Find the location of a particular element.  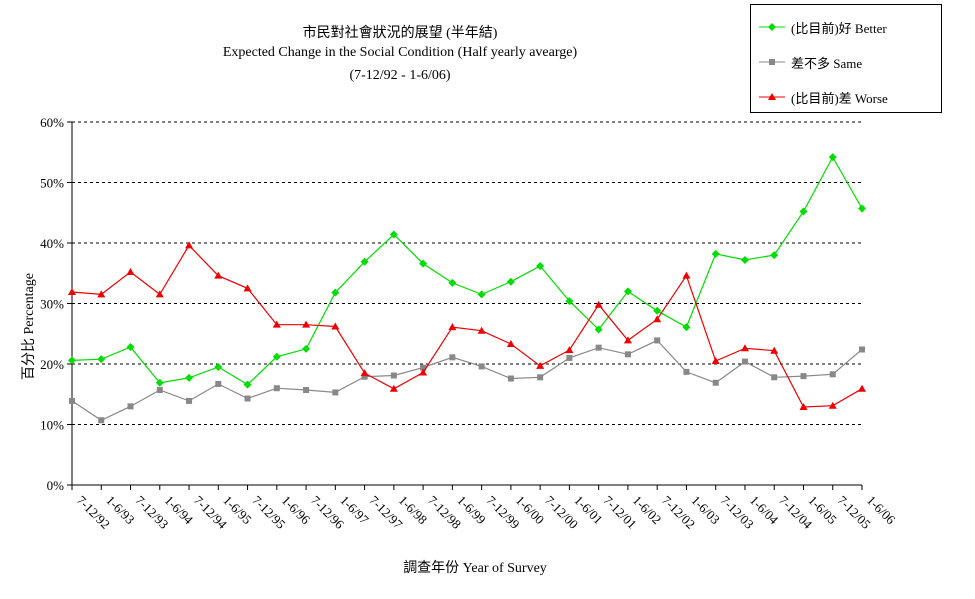

legend-item-better: (比目前)好 Better is located at coordinates (823, 27).